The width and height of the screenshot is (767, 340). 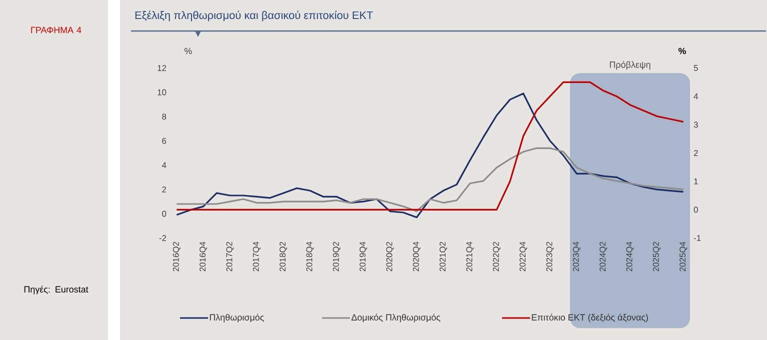 I want to click on x-tick-label: 2024Q2, so click(x=604, y=257).